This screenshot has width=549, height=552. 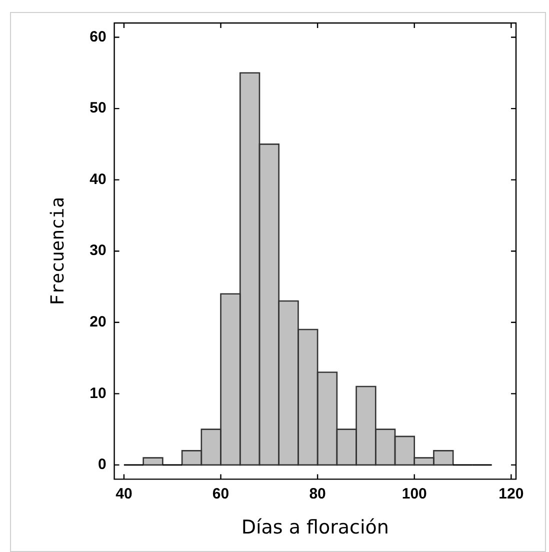 I want to click on y-tick-label: 30, so click(x=98, y=251).